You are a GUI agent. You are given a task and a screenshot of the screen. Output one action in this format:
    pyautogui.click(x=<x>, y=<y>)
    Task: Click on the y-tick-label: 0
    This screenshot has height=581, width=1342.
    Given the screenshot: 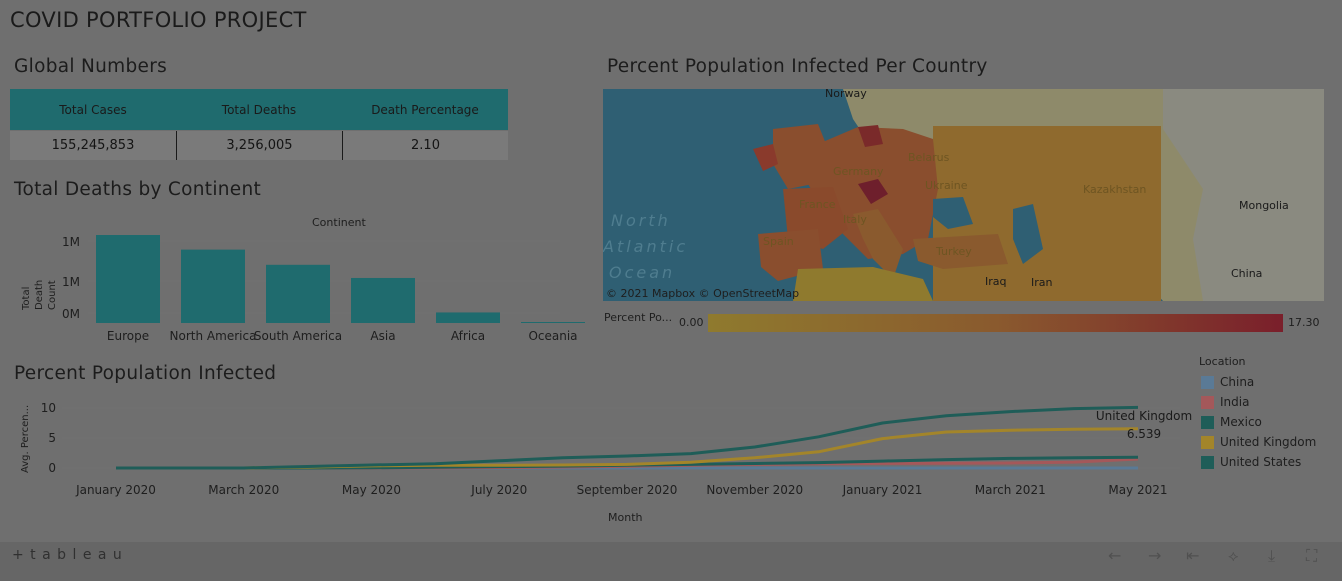 What is the action you would take?
    pyautogui.click(x=52, y=468)
    